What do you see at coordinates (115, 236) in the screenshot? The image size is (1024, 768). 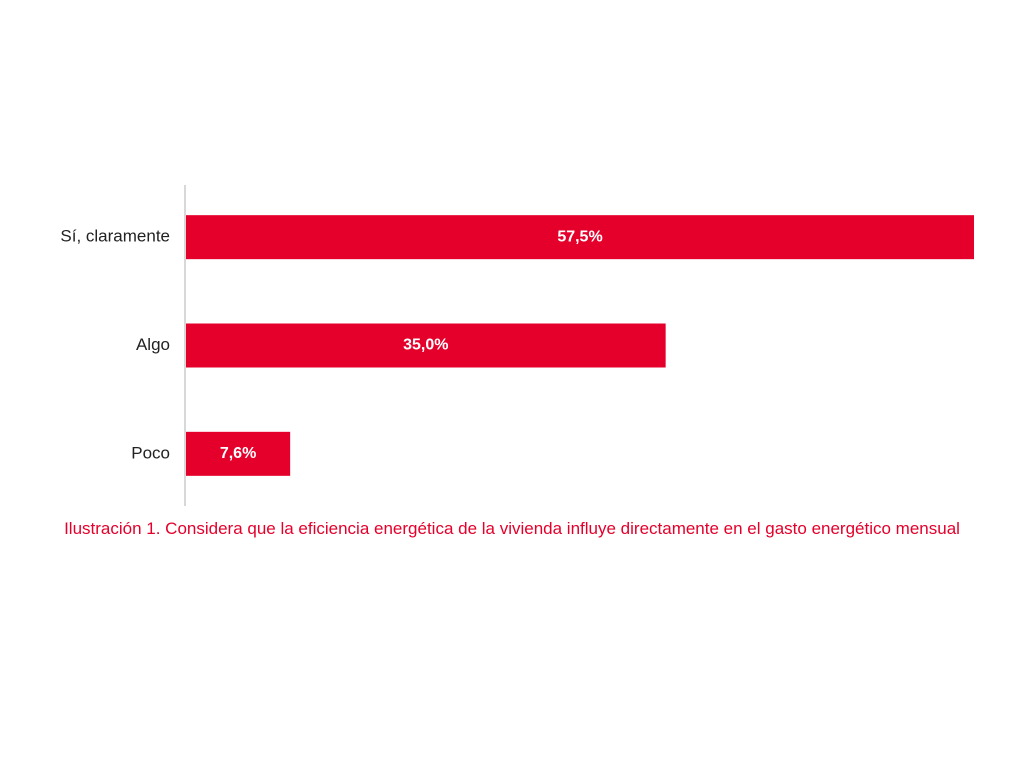 I see `category-label: Sí, claramente` at bounding box center [115, 236].